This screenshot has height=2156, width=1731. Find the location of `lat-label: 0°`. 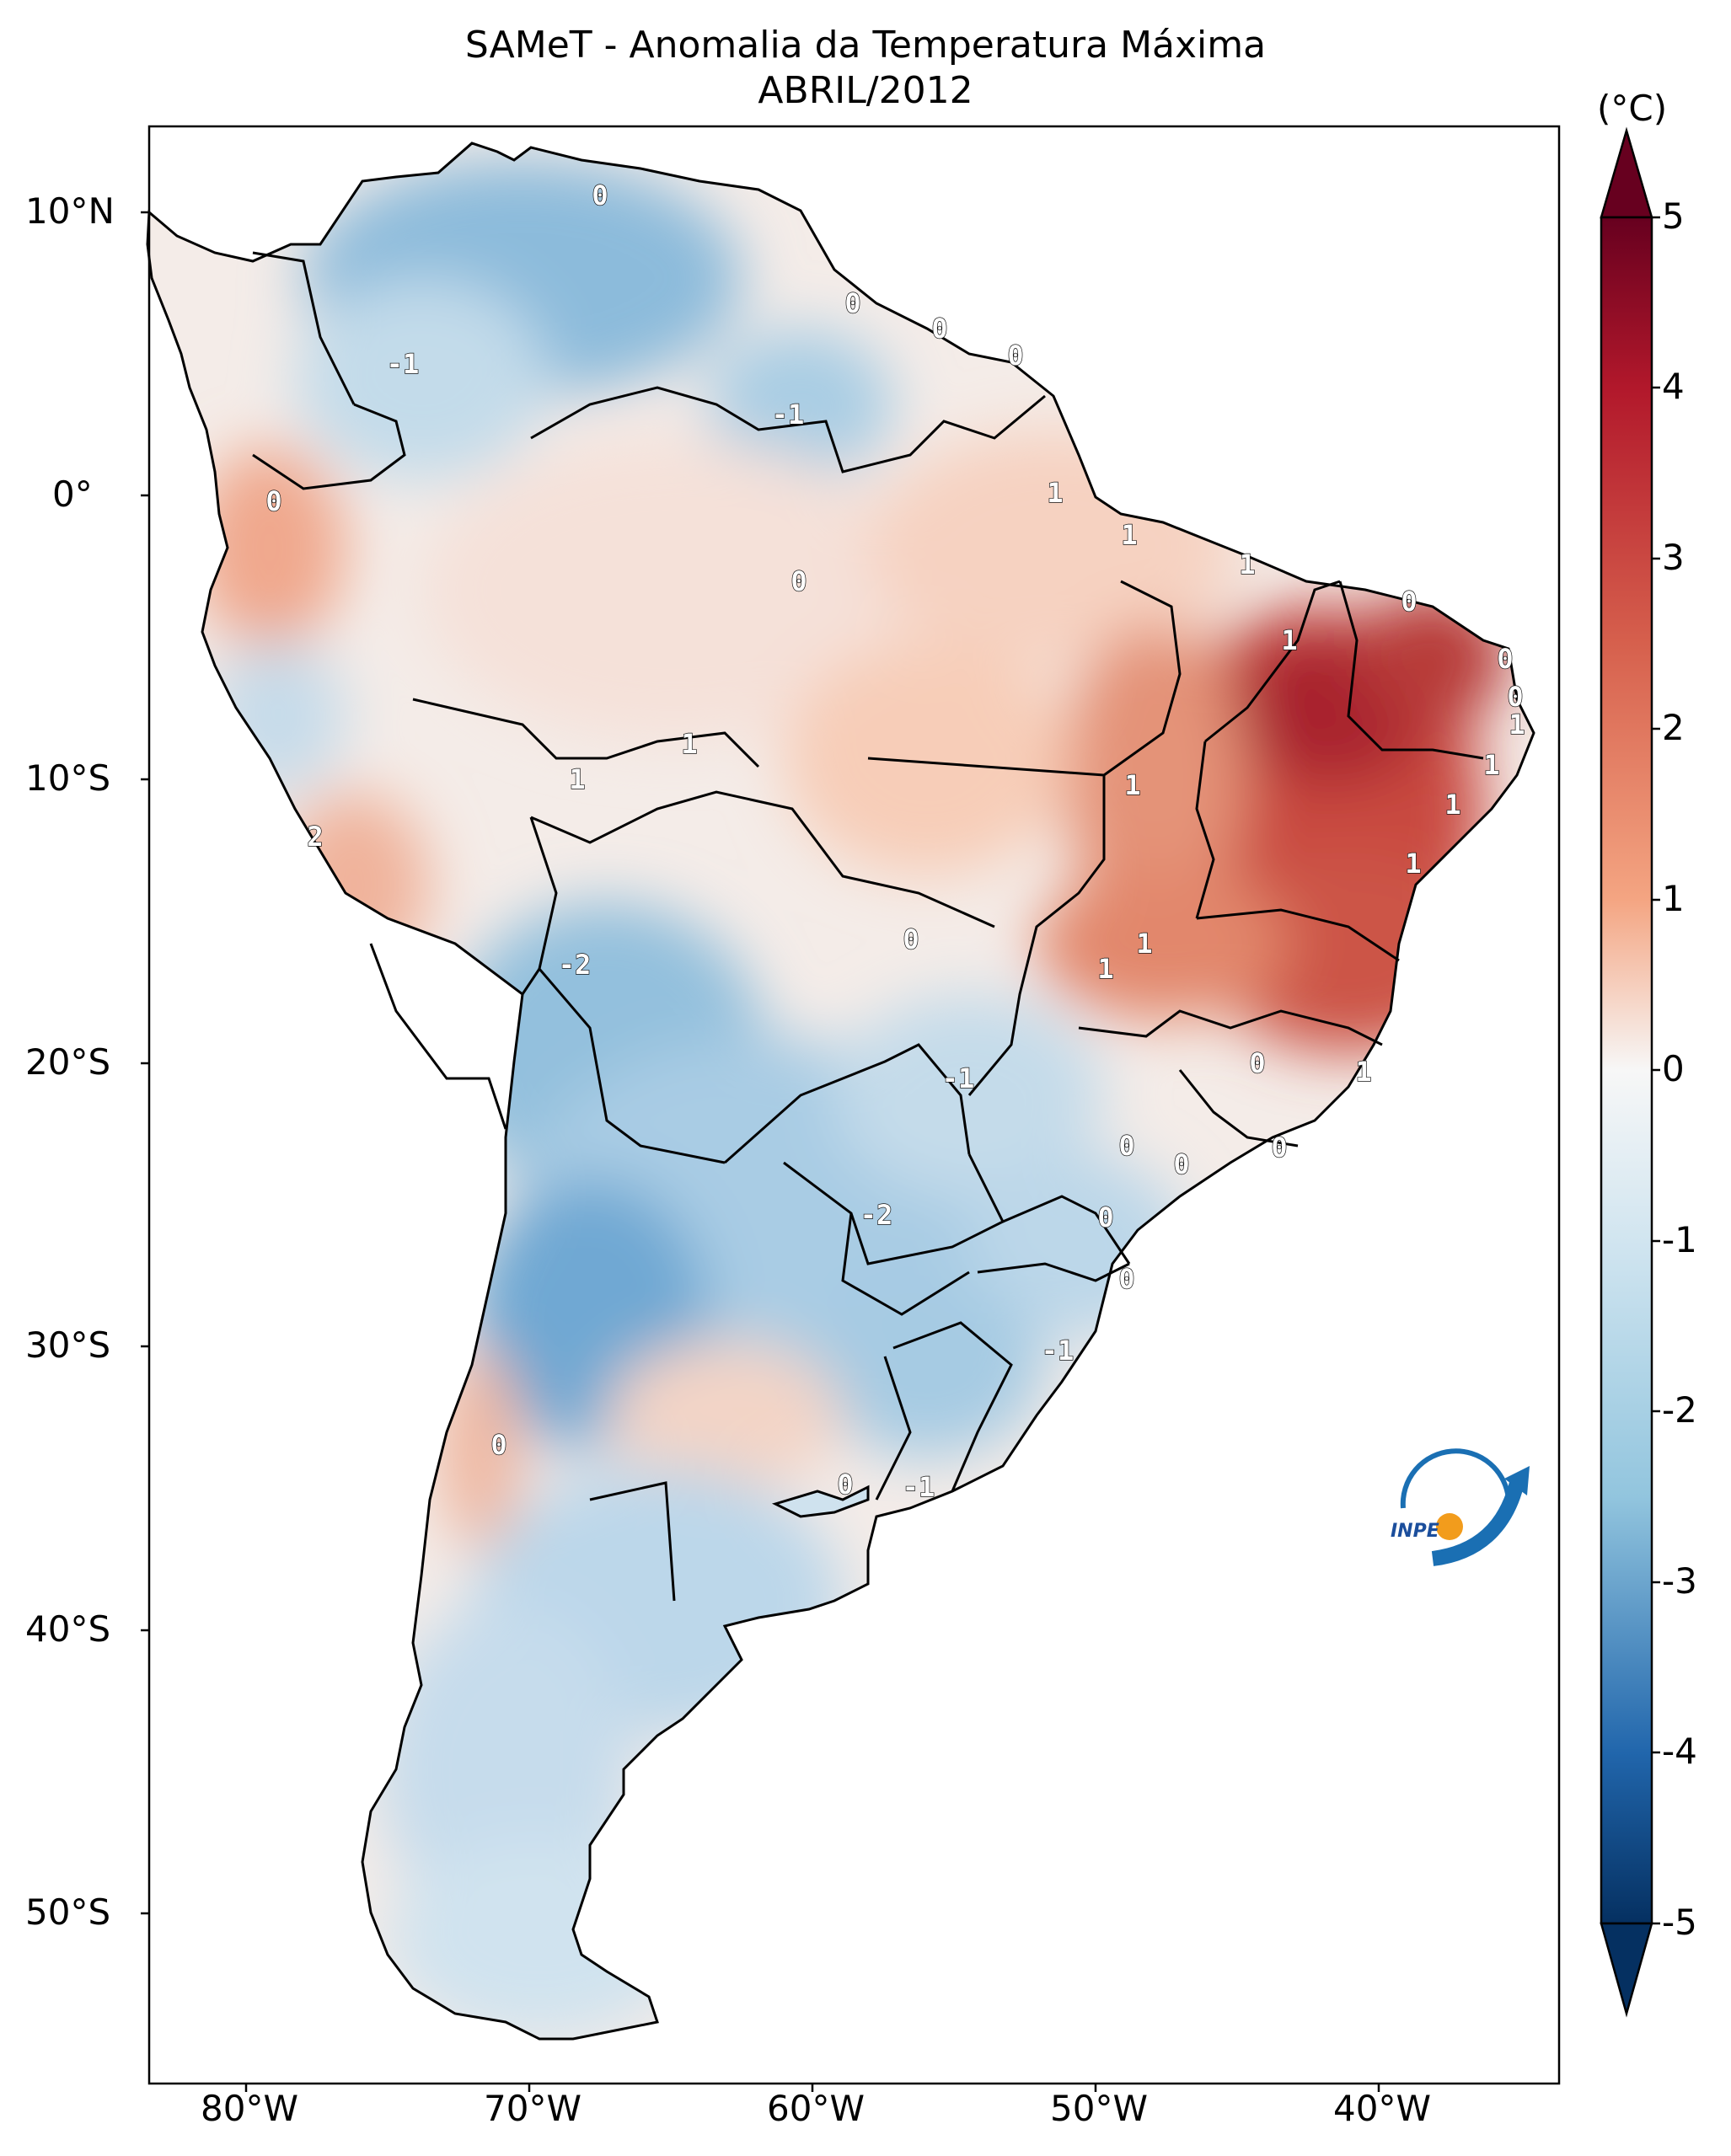

lat-label: 0° is located at coordinates (72, 494).